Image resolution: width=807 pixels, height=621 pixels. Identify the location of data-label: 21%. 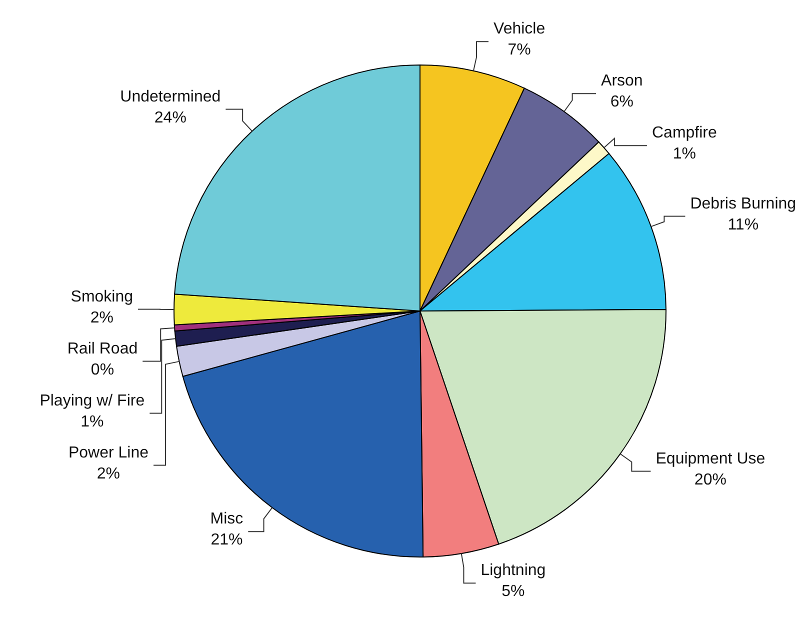
(226, 540).